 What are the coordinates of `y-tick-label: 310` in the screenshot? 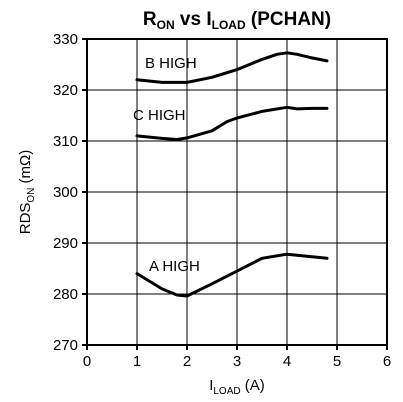 It's located at (65, 141).